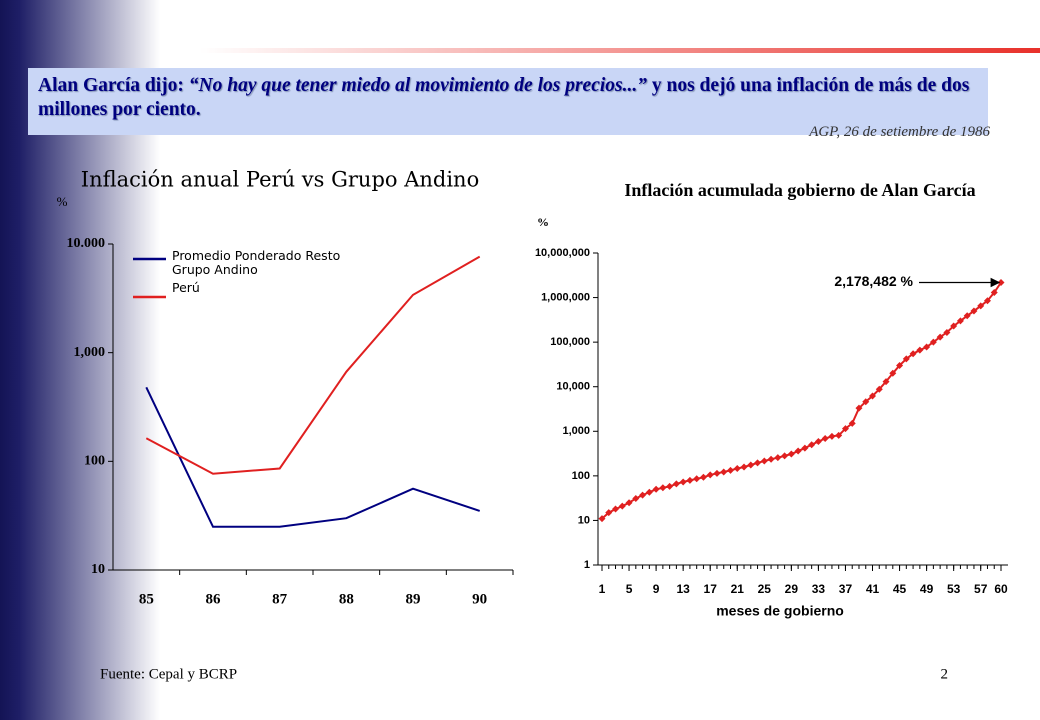 The width and height of the screenshot is (1040, 720). I want to click on y-tick-label: 1,000,000, so click(565, 297).